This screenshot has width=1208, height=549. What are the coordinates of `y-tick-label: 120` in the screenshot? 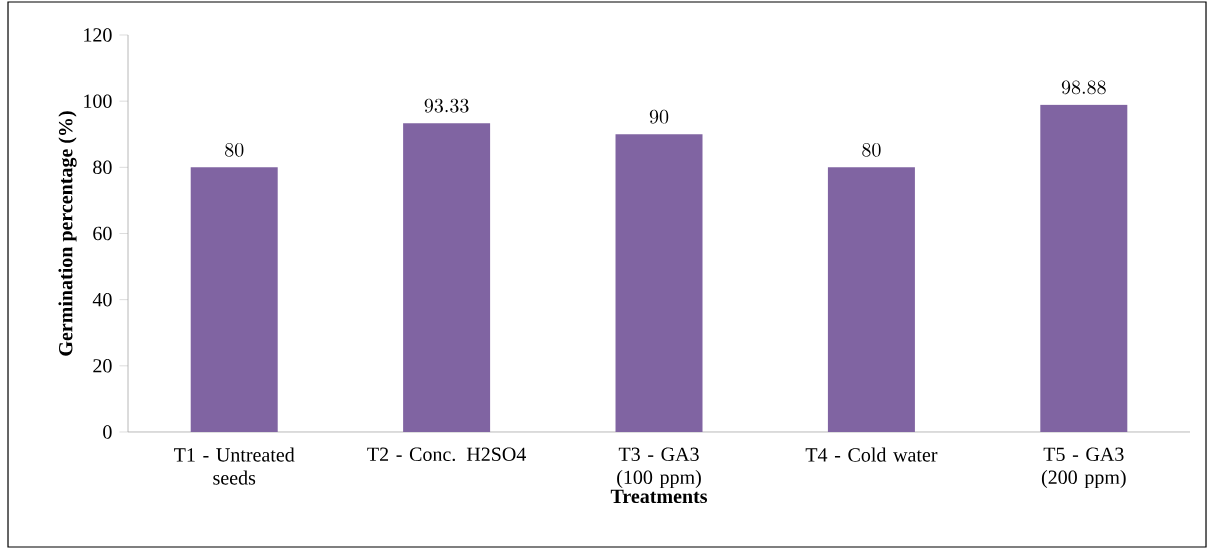 It's located at (98, 35).